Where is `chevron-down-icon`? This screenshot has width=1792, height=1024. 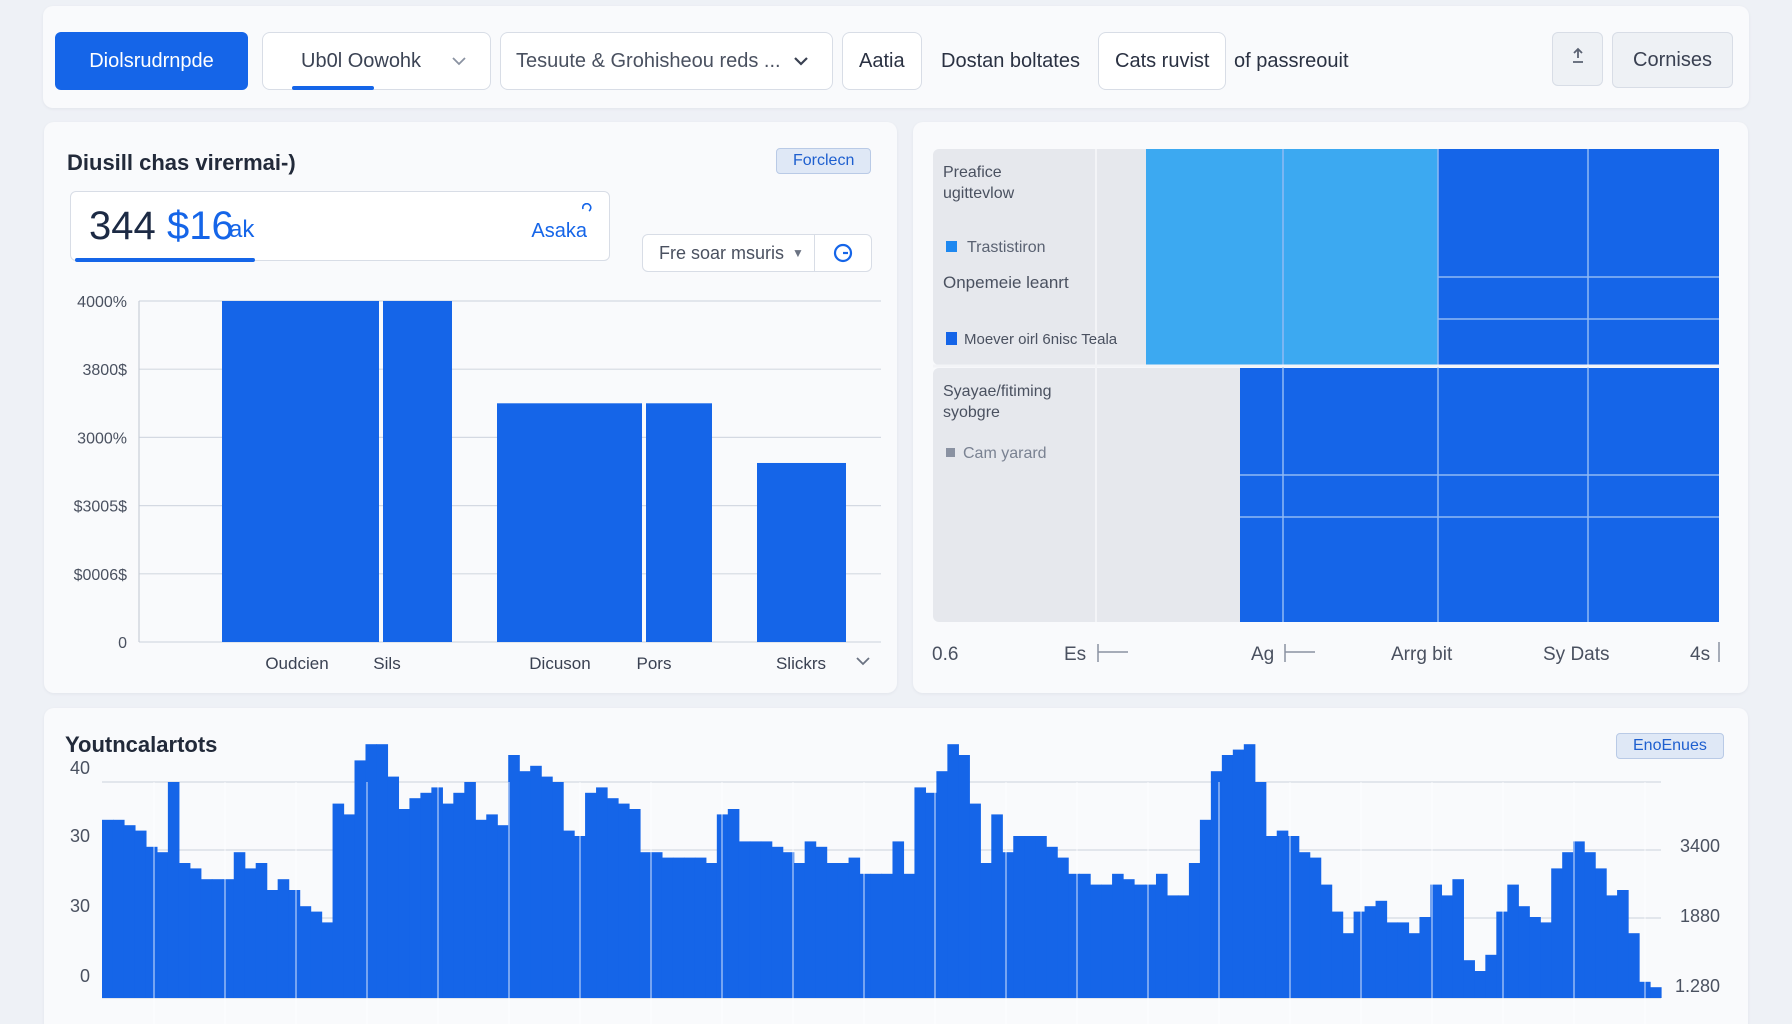 chevron-down-icon is located at coordinates (863, 661).